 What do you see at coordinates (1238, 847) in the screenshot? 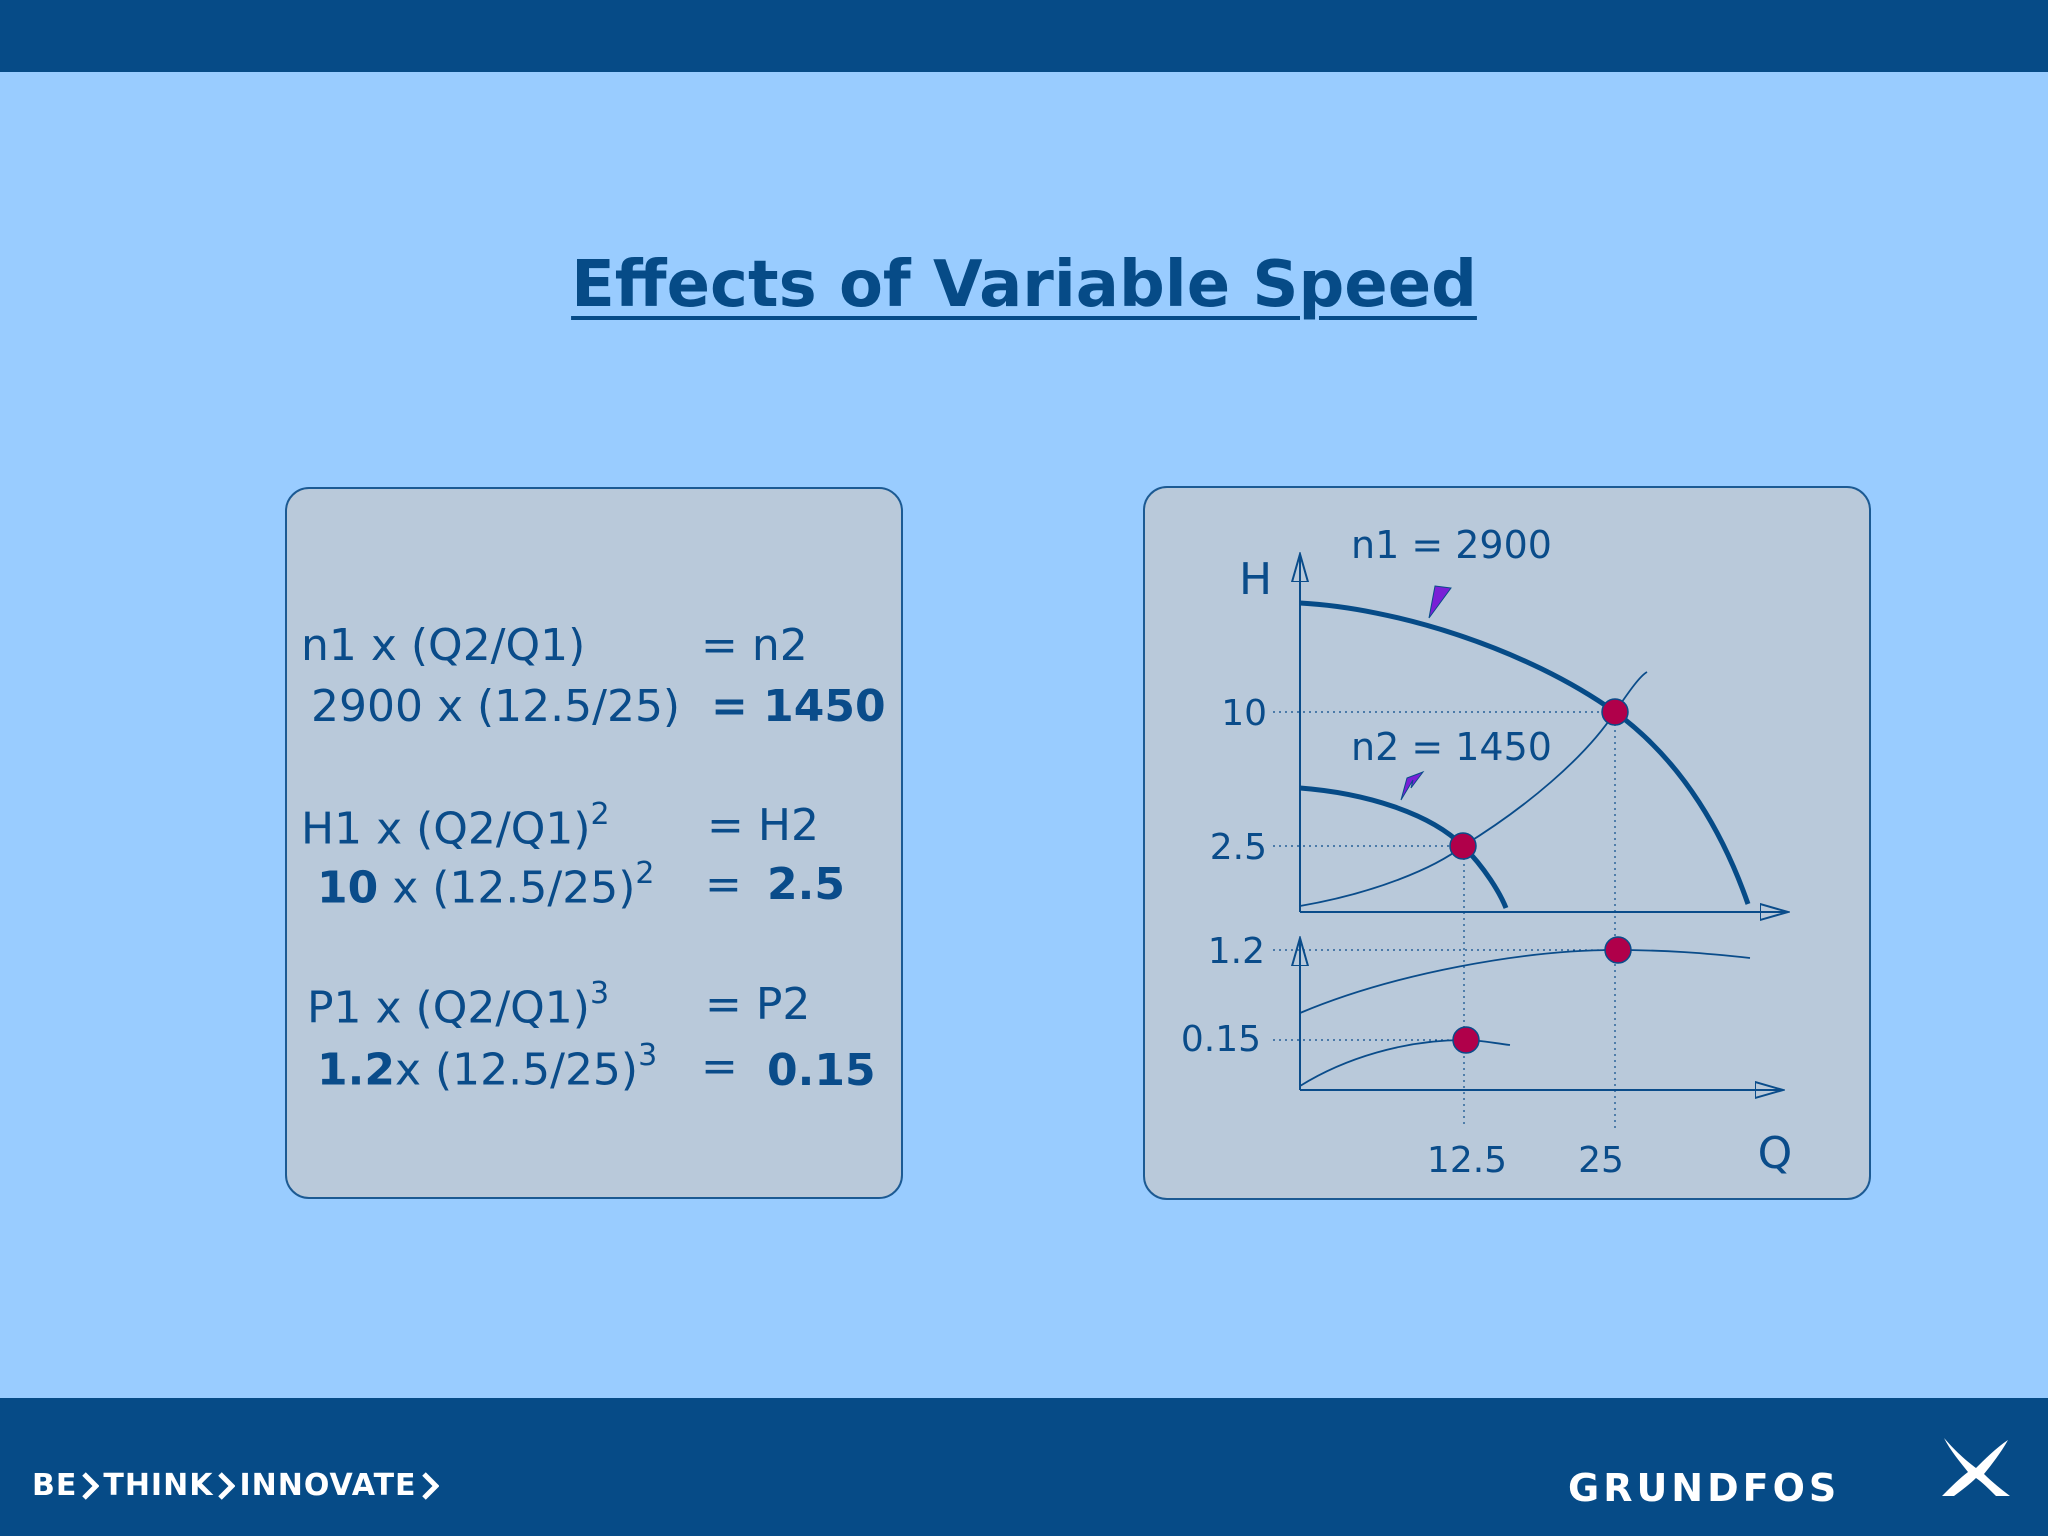
I see `tick-upper-2-5: 2.5` at bounding box center [1238, 847].